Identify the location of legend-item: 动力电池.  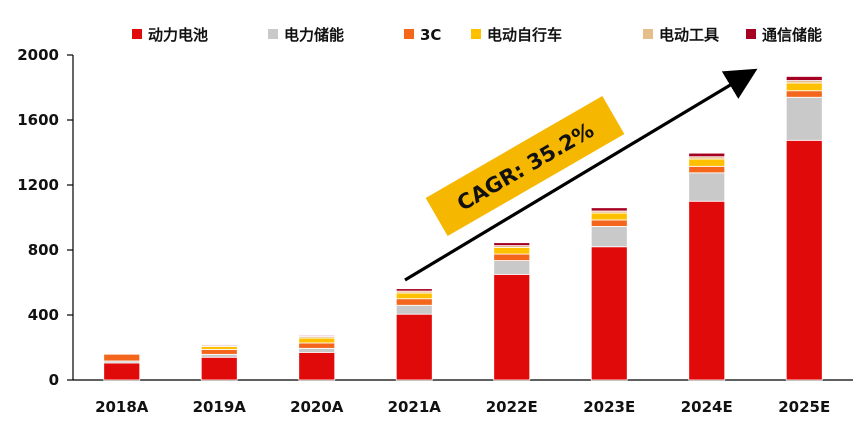
(170, 35).